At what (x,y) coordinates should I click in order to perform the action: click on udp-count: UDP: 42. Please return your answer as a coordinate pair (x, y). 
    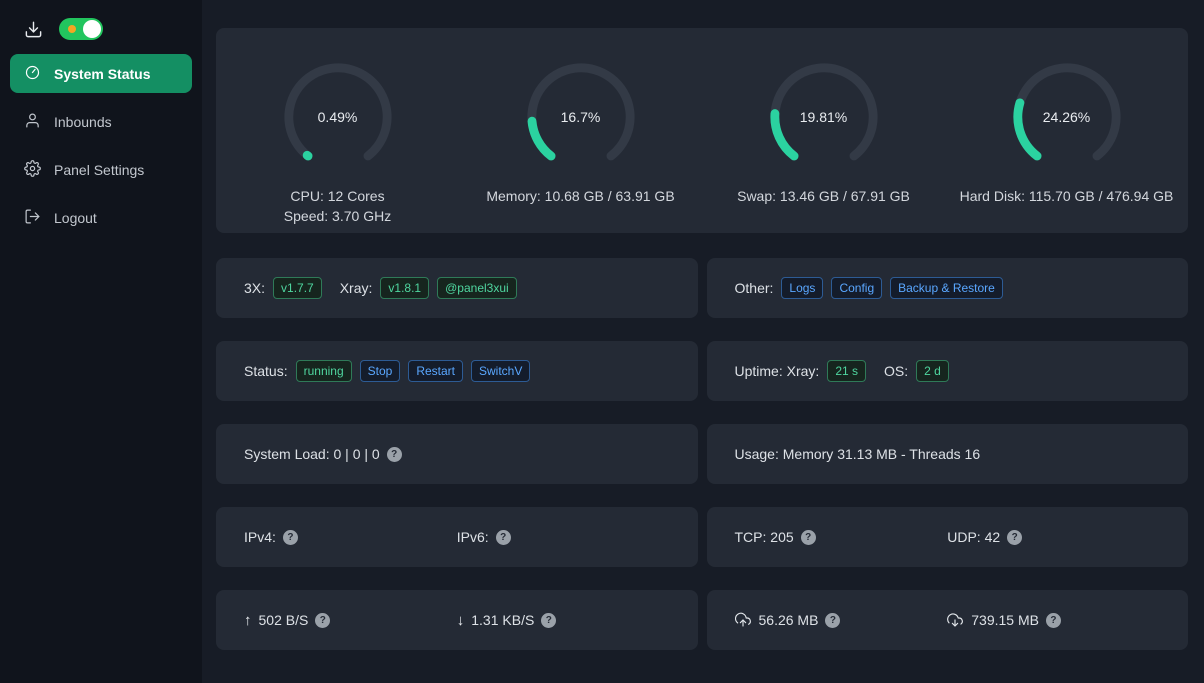
    Looking at the image, I should click on (974, 537).